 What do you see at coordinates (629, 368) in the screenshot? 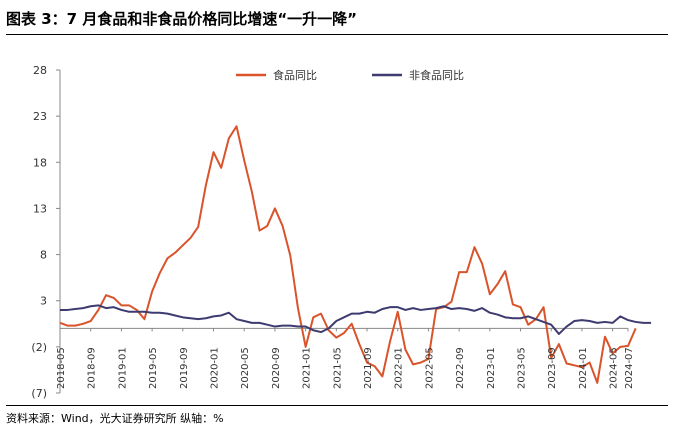
I see `x-tick-label: 2024-07` at bounding box center [629, 368].